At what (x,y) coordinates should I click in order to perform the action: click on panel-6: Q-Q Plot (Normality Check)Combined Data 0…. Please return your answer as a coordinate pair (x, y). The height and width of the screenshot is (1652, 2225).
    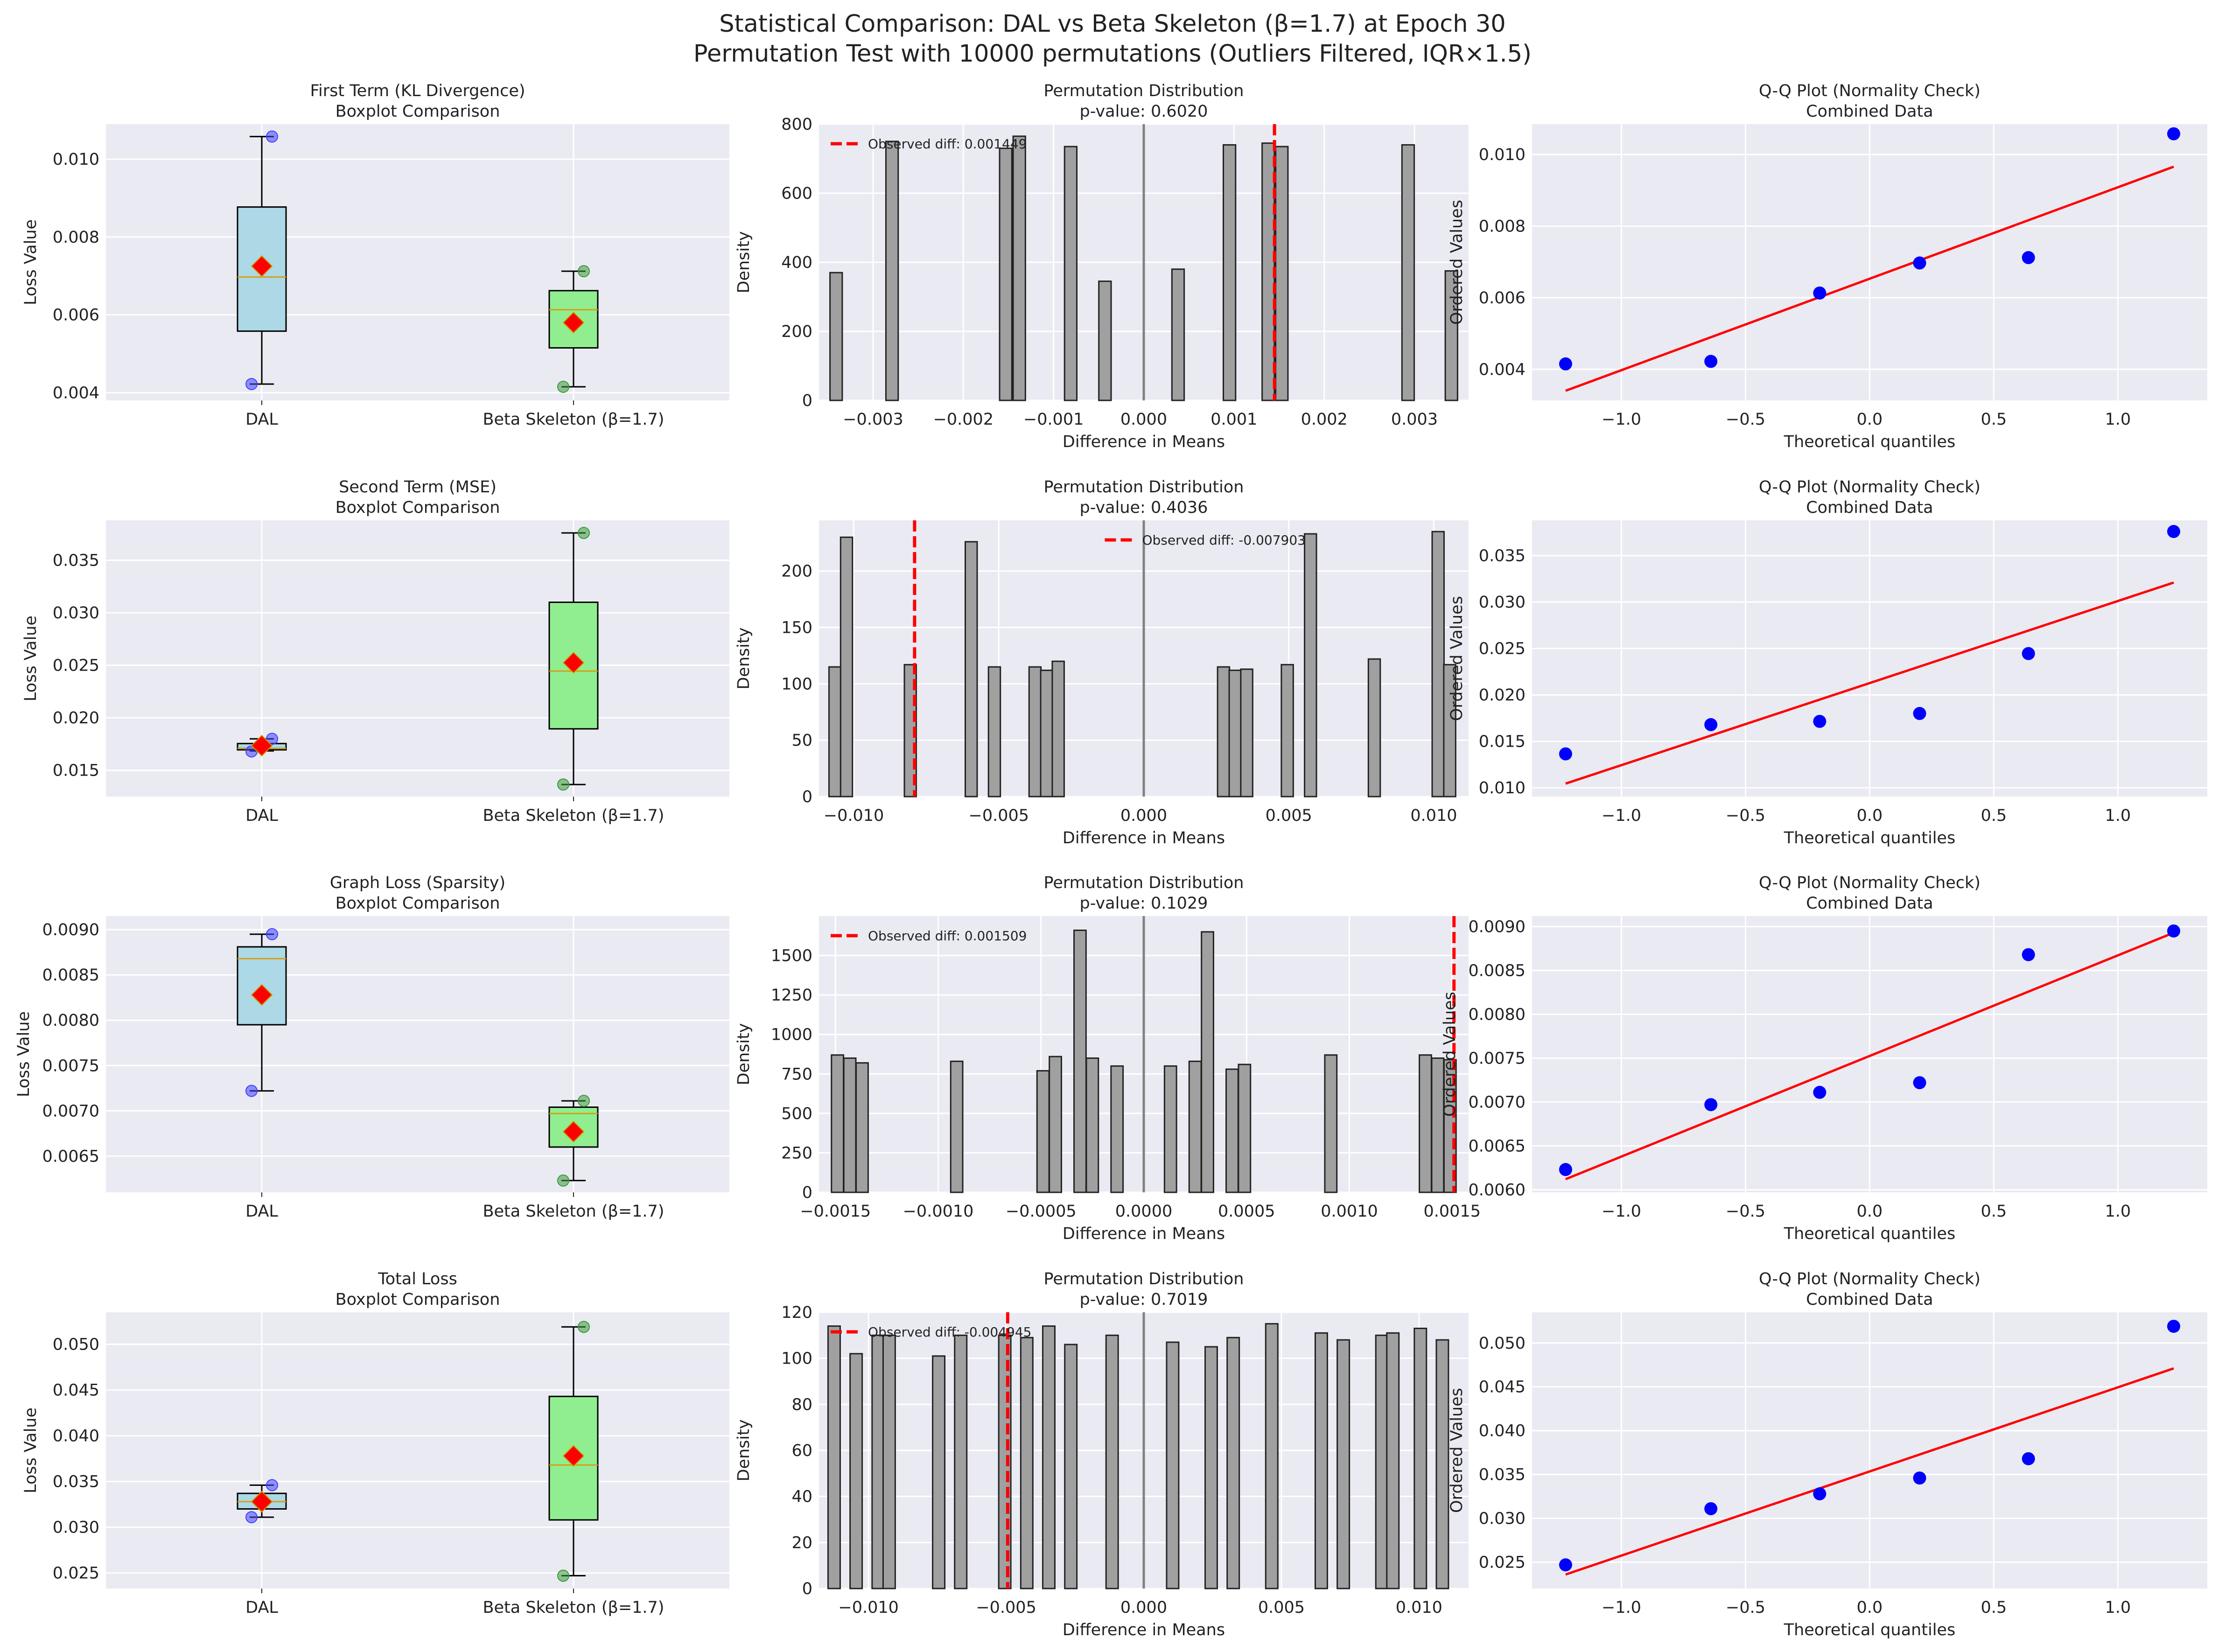
    Looking at the image, I should click on (1828, 662).